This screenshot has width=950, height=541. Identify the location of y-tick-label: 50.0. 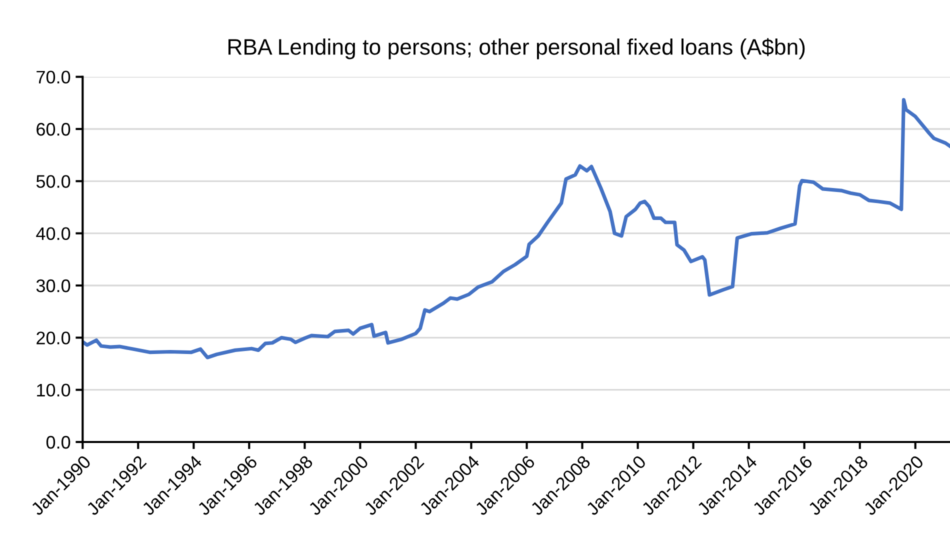
(53, 181).